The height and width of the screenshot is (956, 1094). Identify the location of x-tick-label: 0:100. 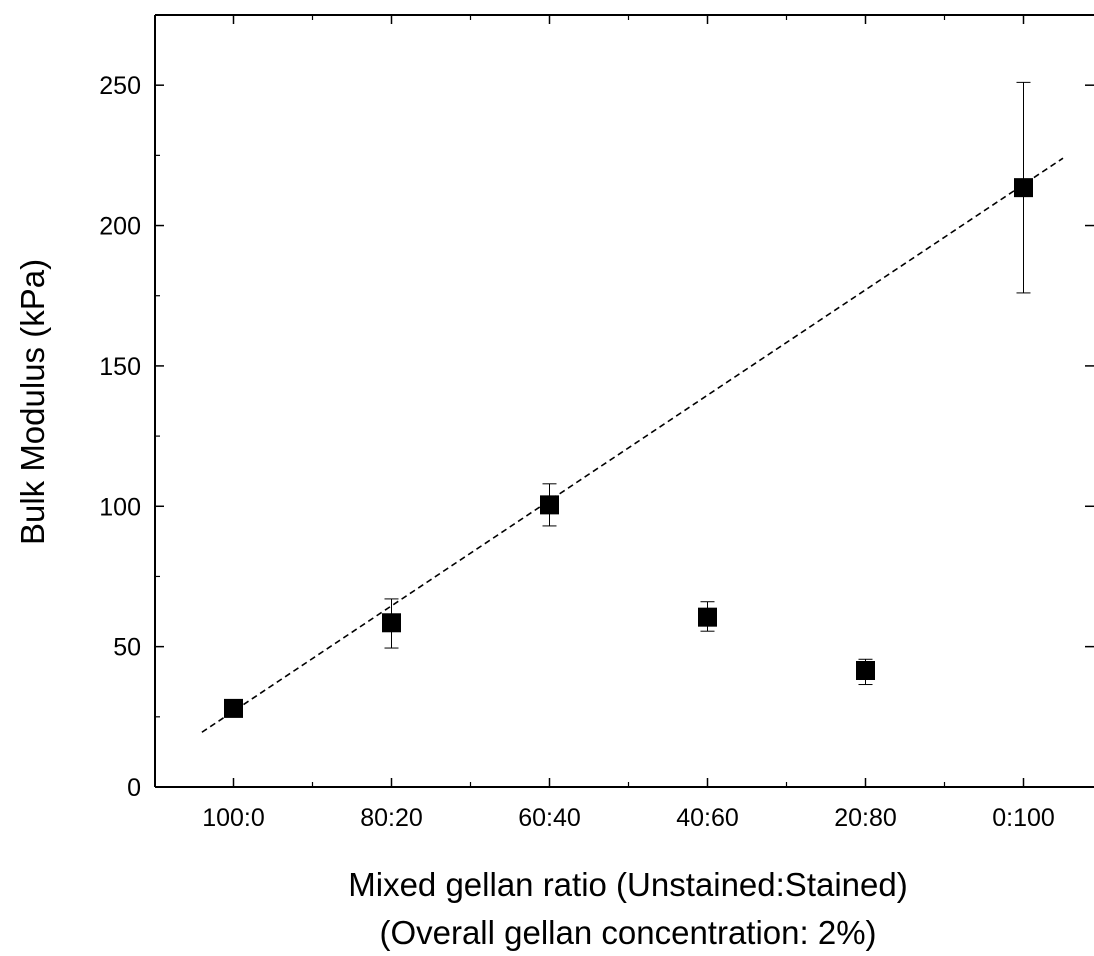
(1023, 818).